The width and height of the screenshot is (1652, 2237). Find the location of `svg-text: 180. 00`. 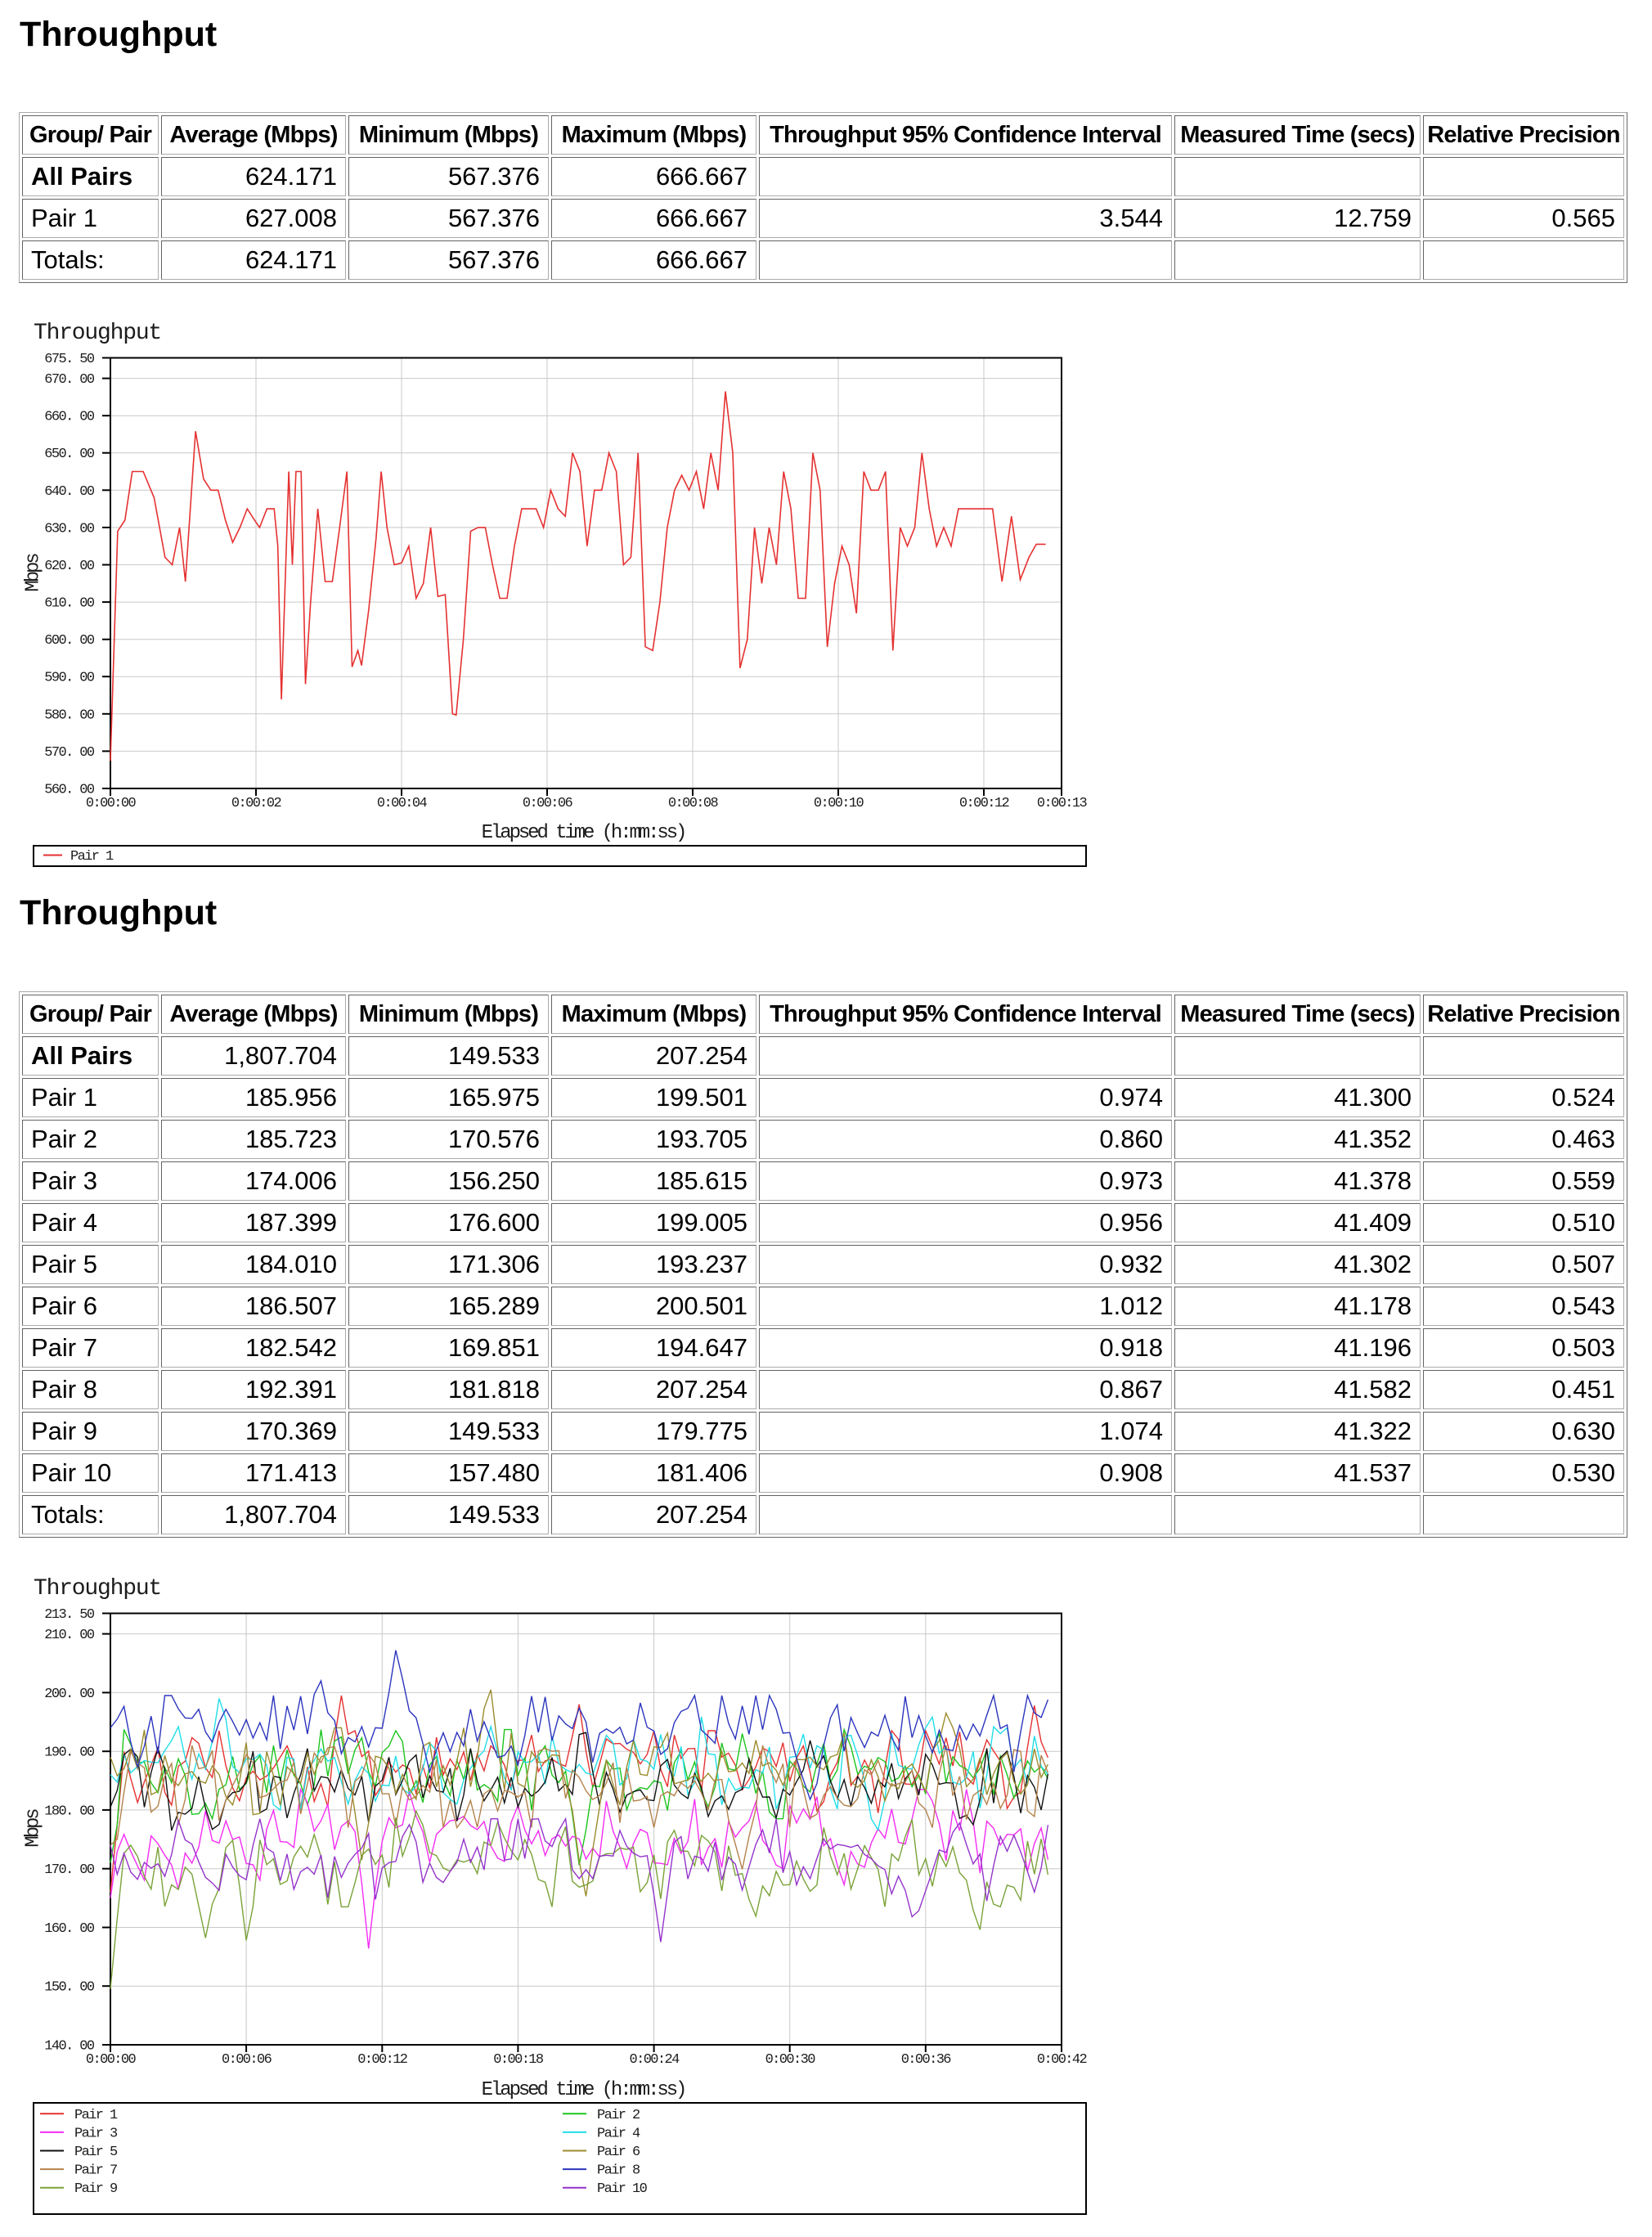

svg-text: 180. 00 is located at coordinates (69, 1812).